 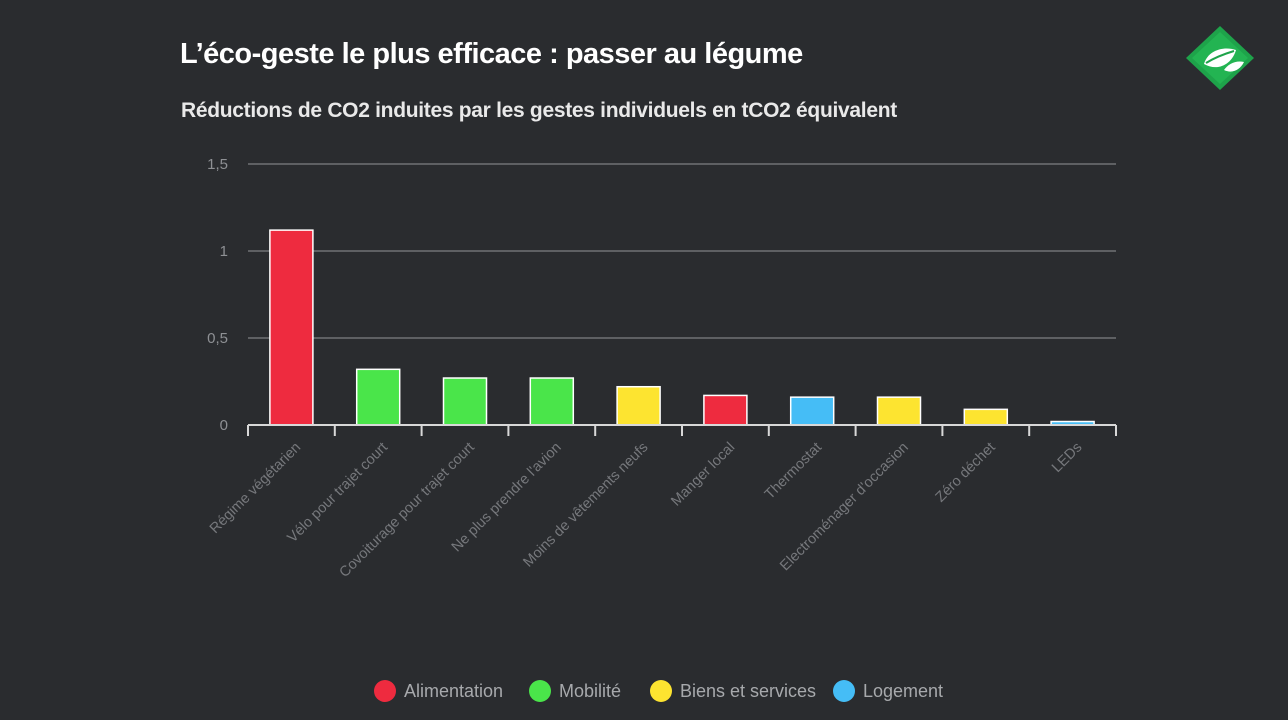 What do you see at coordinates (903, 690) in the screenshot?
I see `legend-label: Logement` at bounding box center [903, 690].